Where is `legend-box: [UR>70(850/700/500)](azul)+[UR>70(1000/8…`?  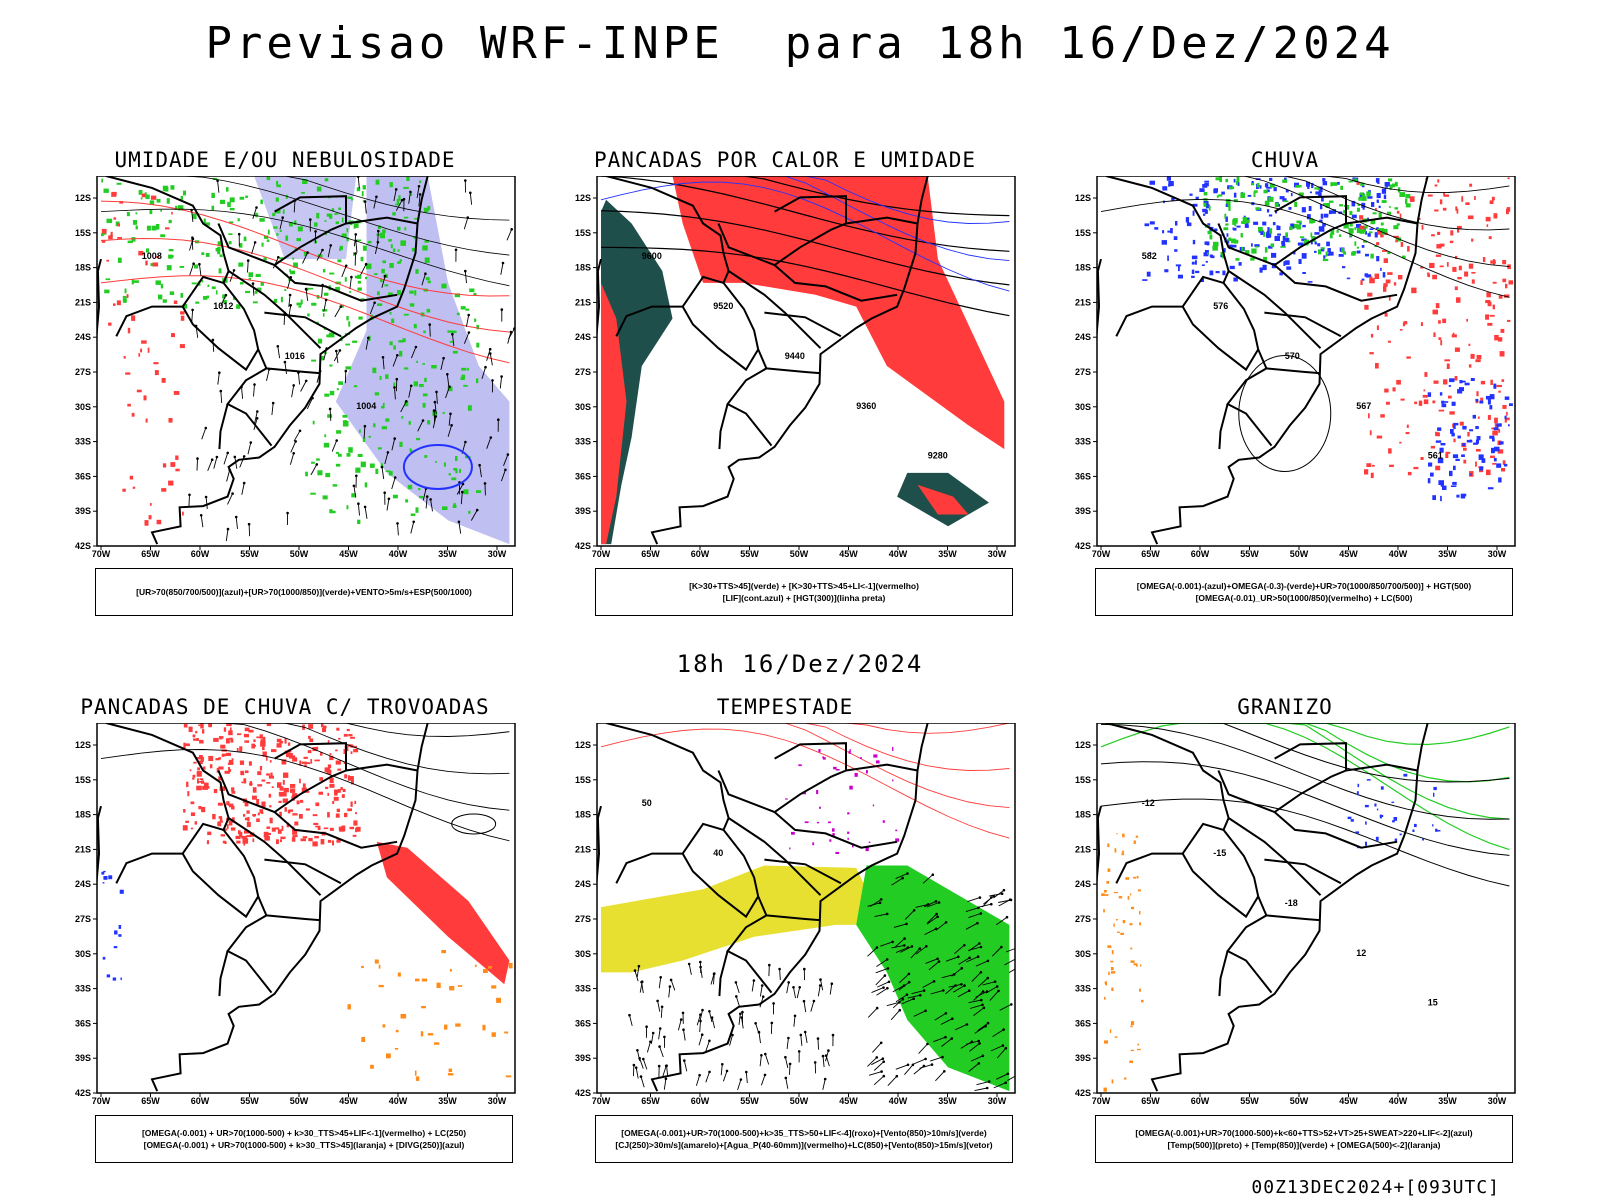
legend-box: [UR>70(850/700/500)](azul)+[UR>70(1000/8… is located at coordinates (304, 592).